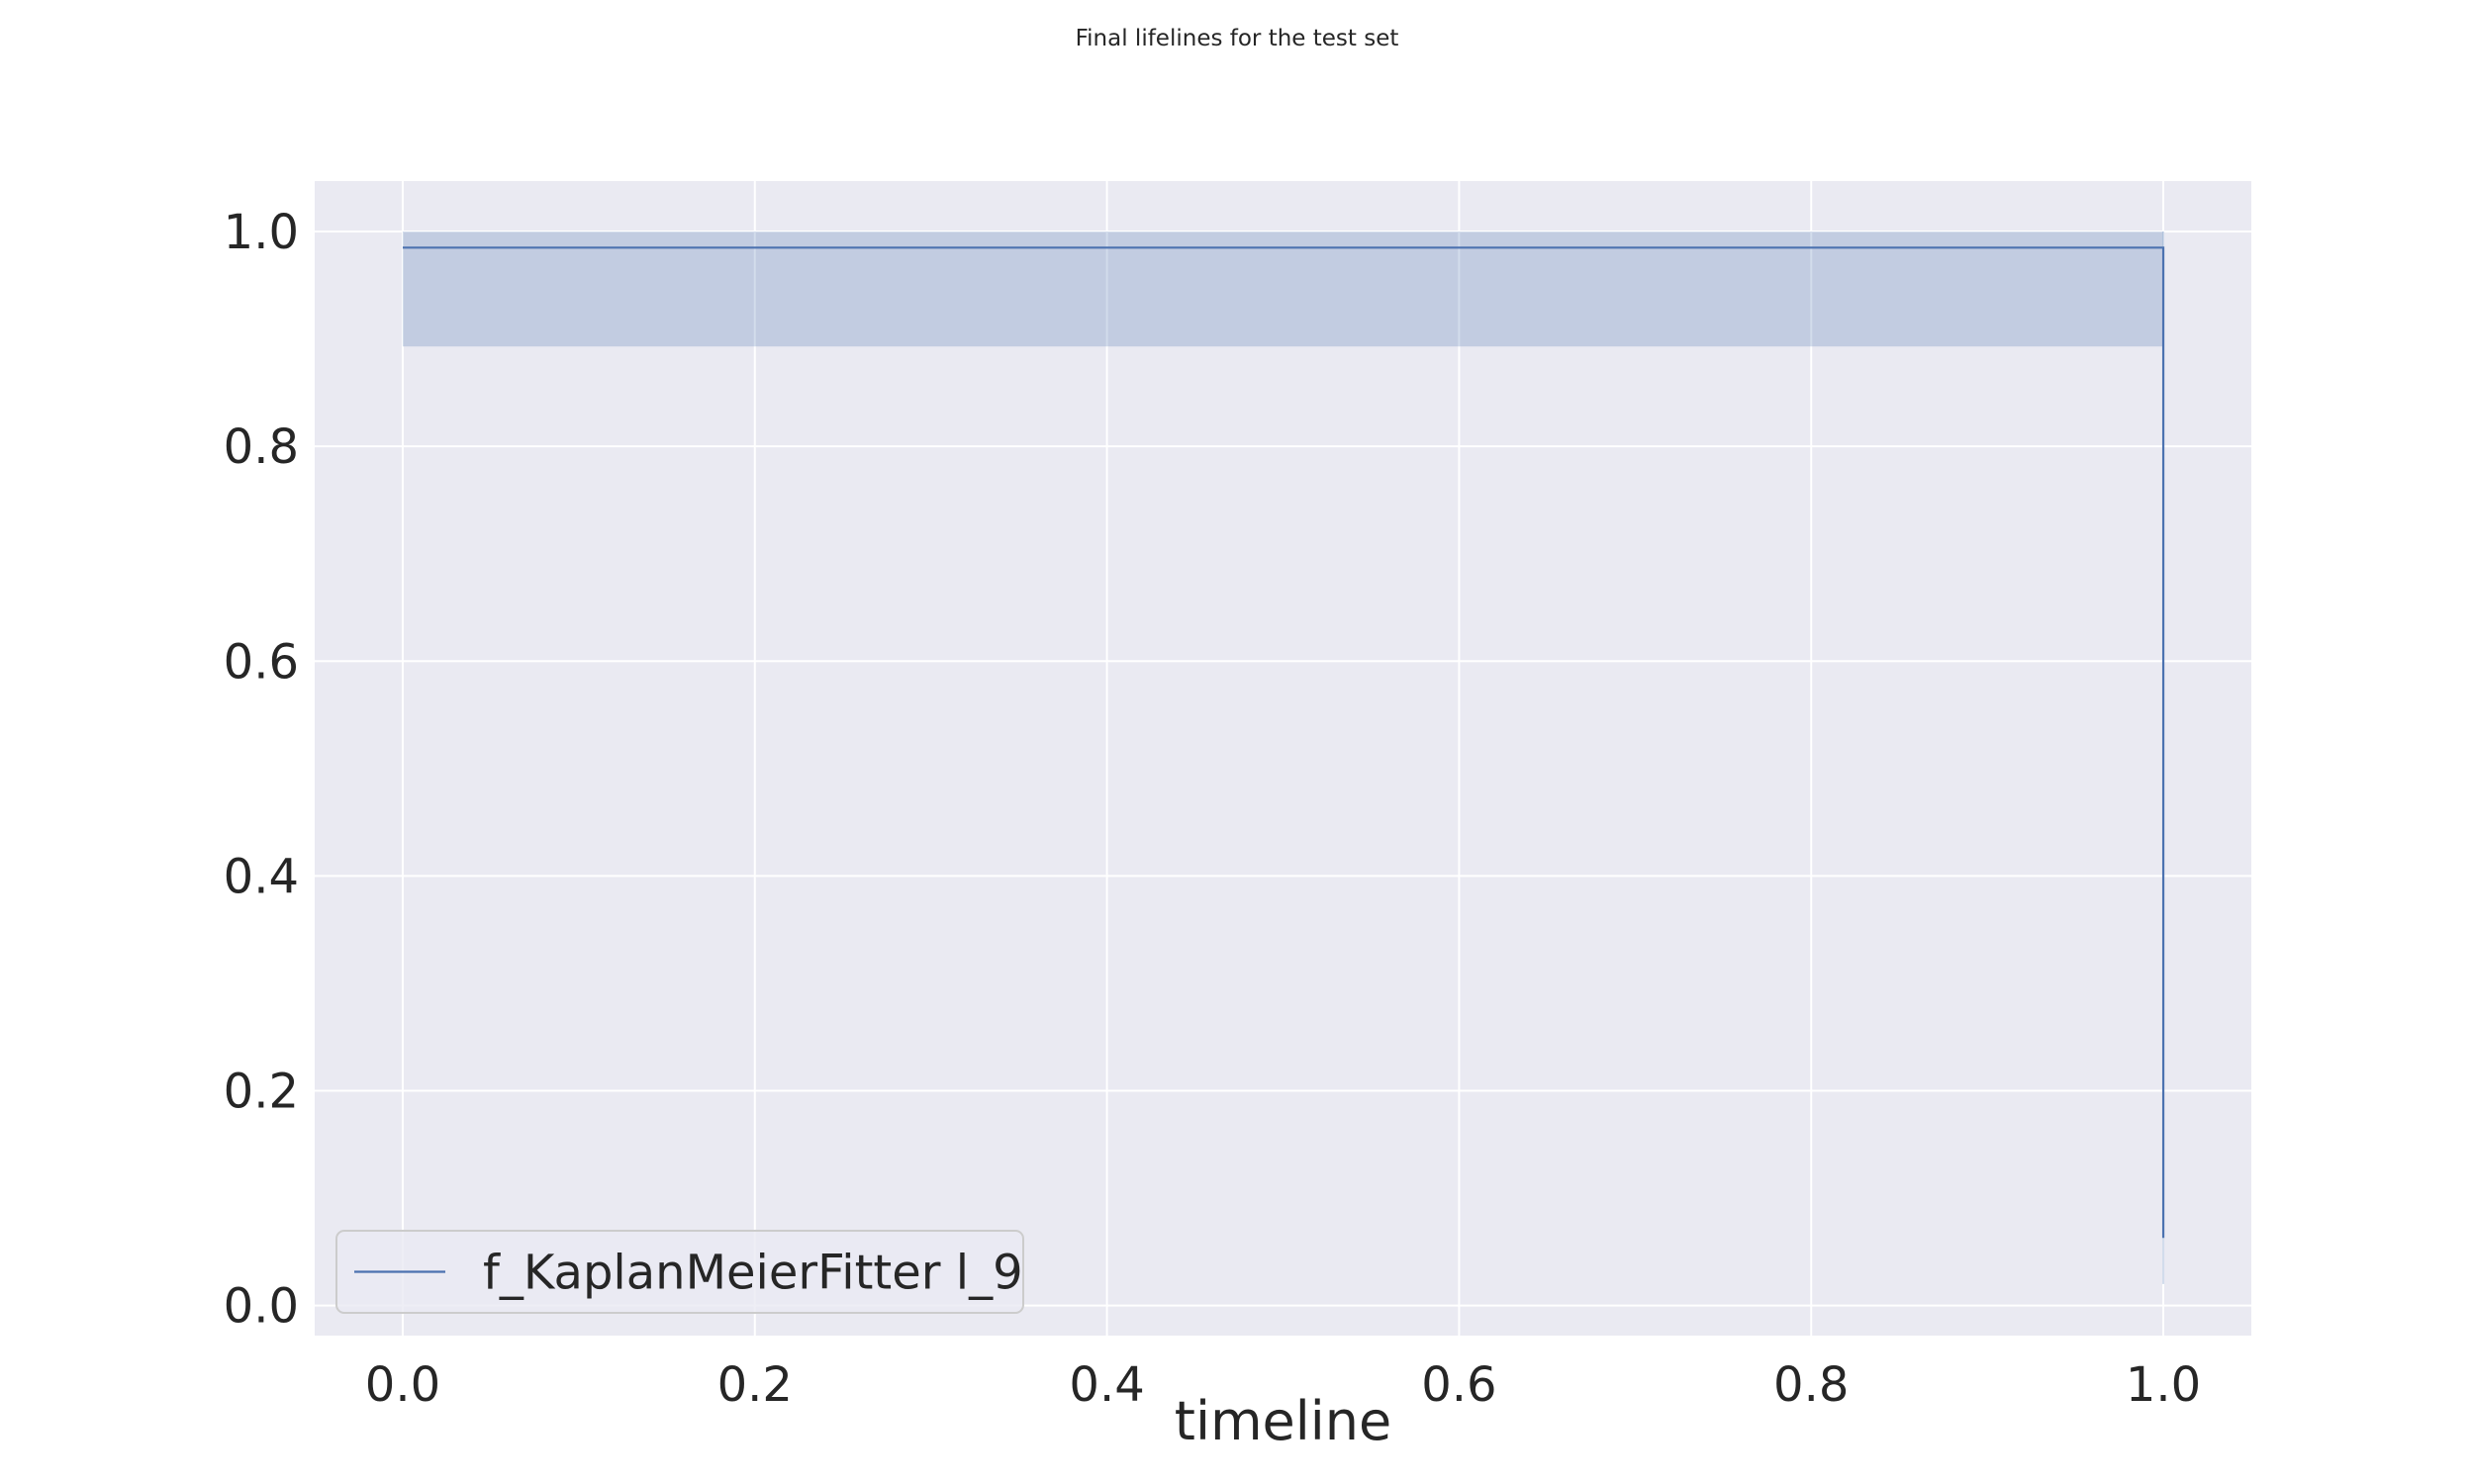 The image size is (2474, 1484). I want to click on x-tick-label: 0.8, so click(1811, 1385).